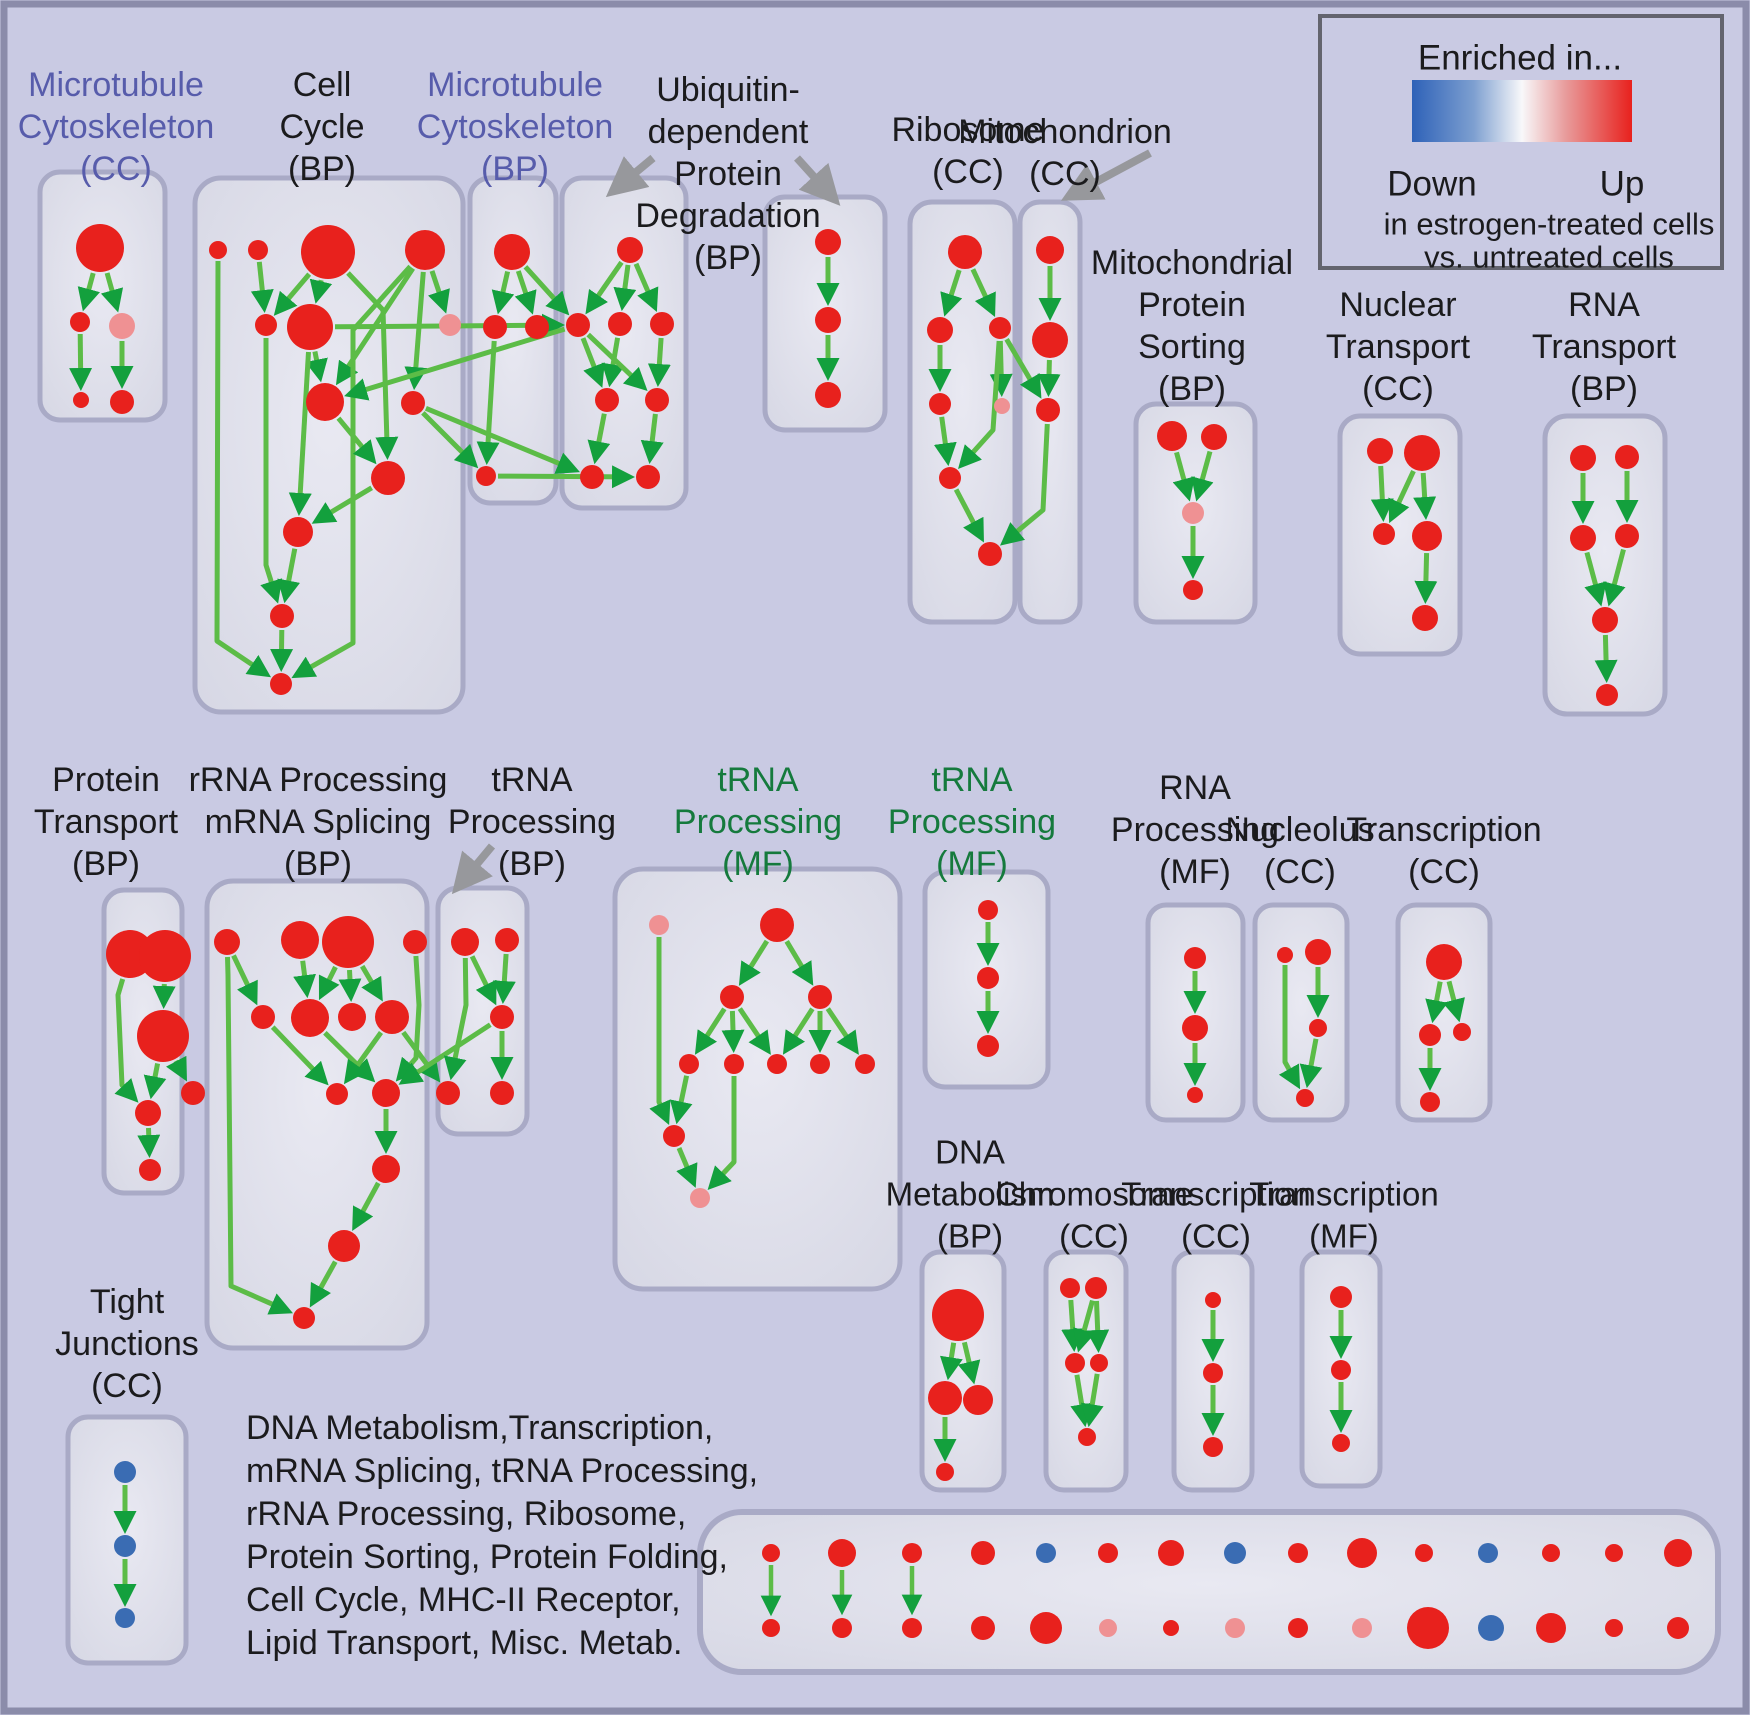 This screenshot has width=1750, height=1715. I want to click on category-box-nuclear, so click(1400, 535).